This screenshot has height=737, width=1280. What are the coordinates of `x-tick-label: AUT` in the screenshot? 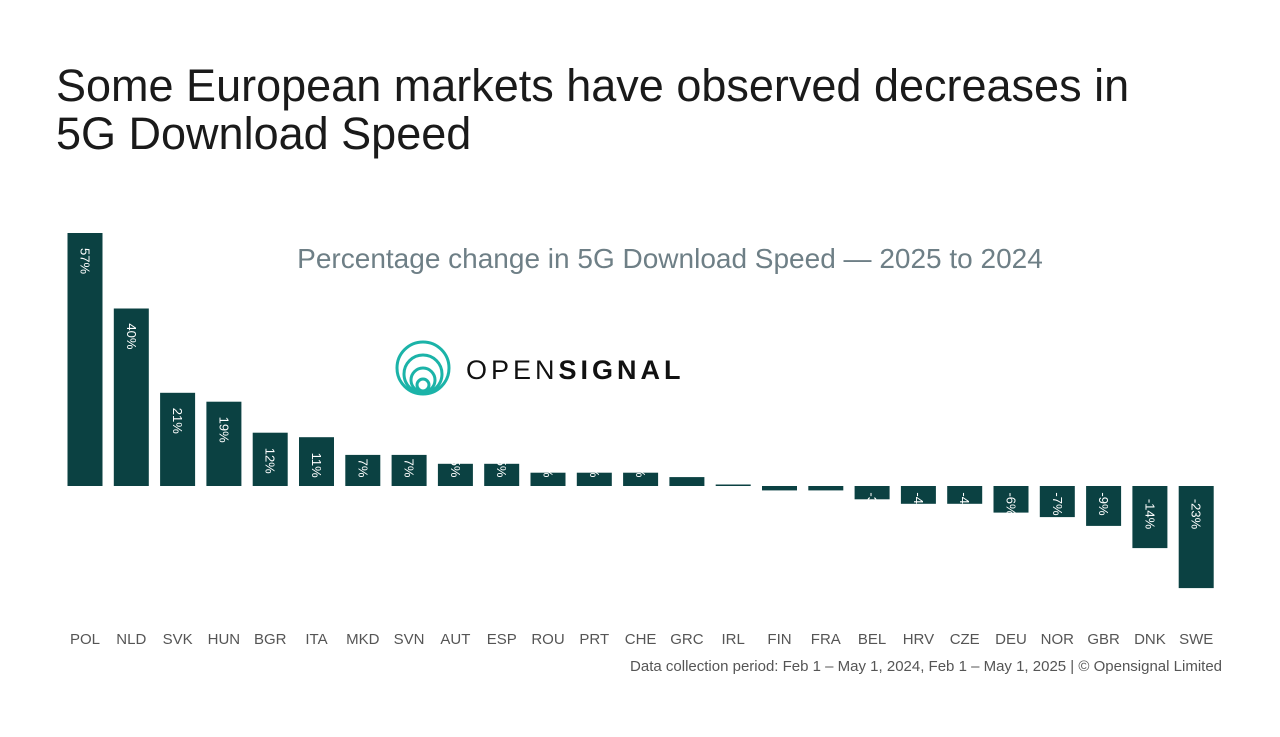 It's located at (455, 639).